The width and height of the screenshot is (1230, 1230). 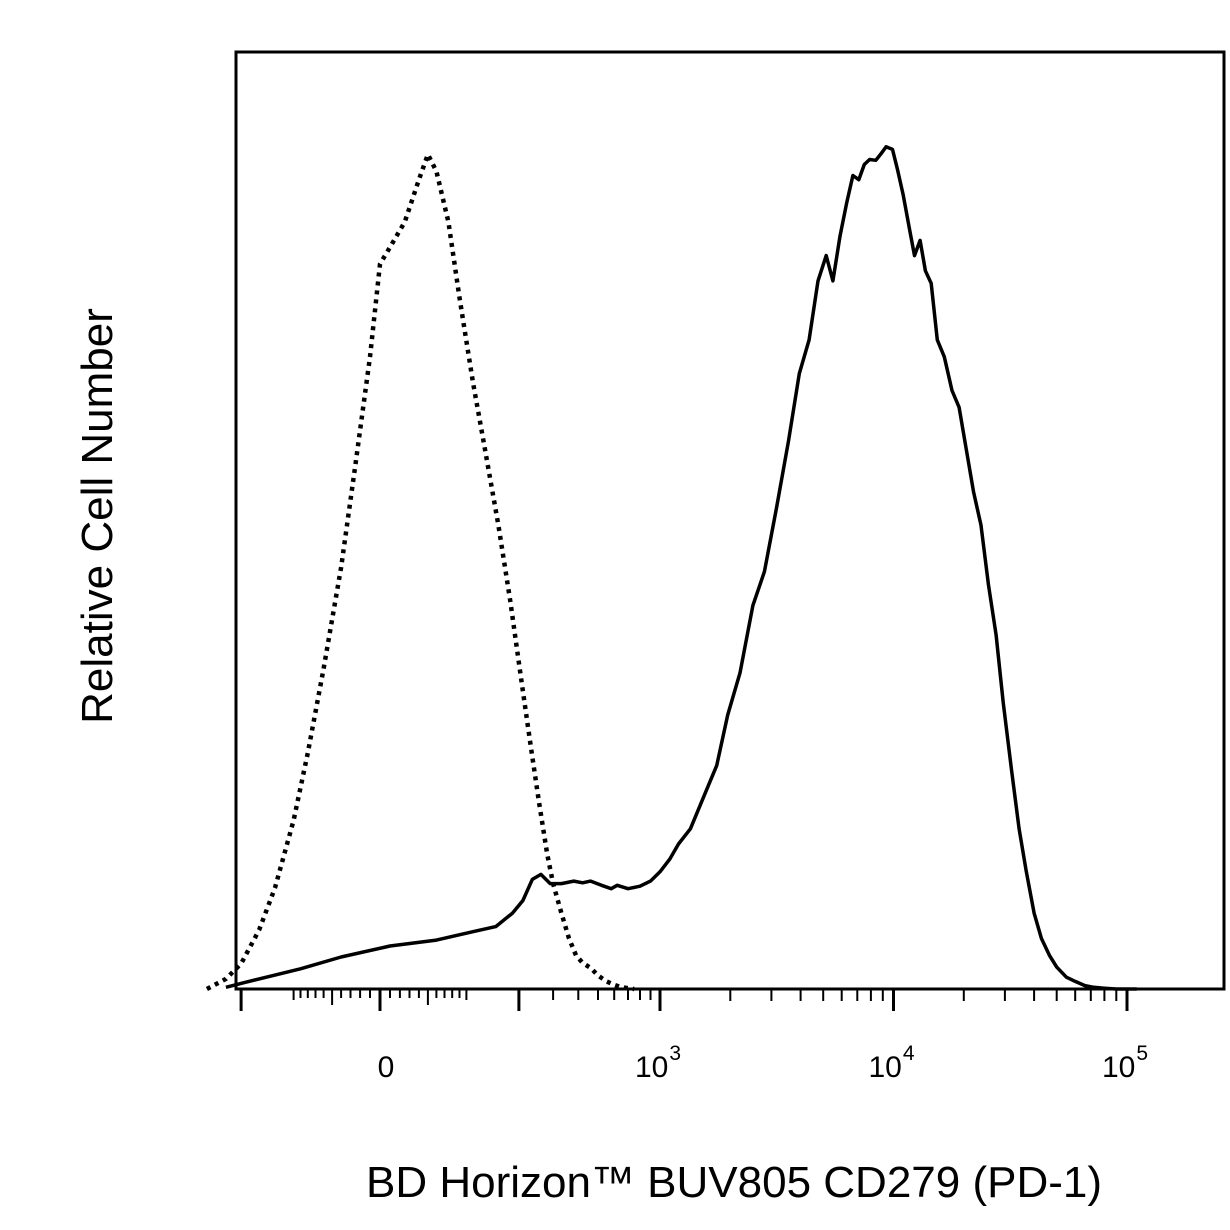 I want to click on x-axis-label: BD Horizon™ BUV805 CD279 (PD-1), so click(x=734, y=1182).